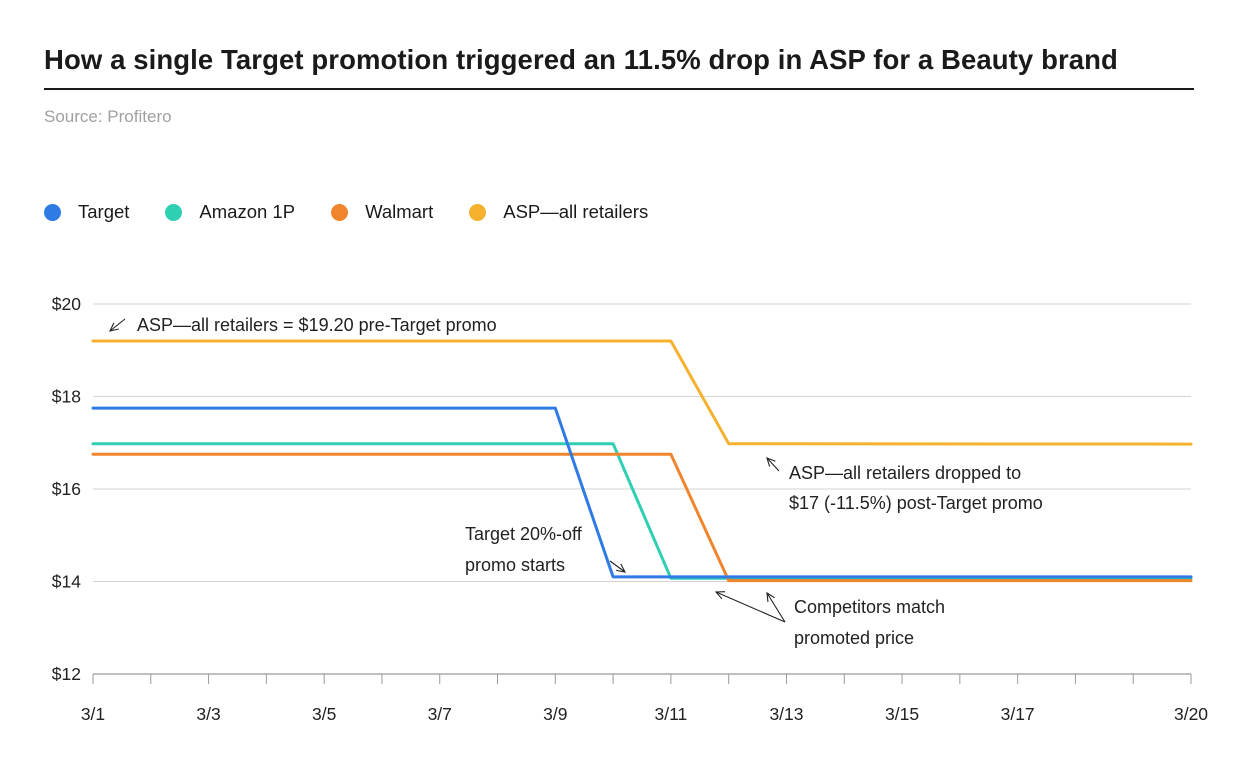 The width and height of the screenshot is (1242, 772). Describe the element at coordinates (902, 714) in the screenshot. I see `x-tick-label: 3/15` at that location.